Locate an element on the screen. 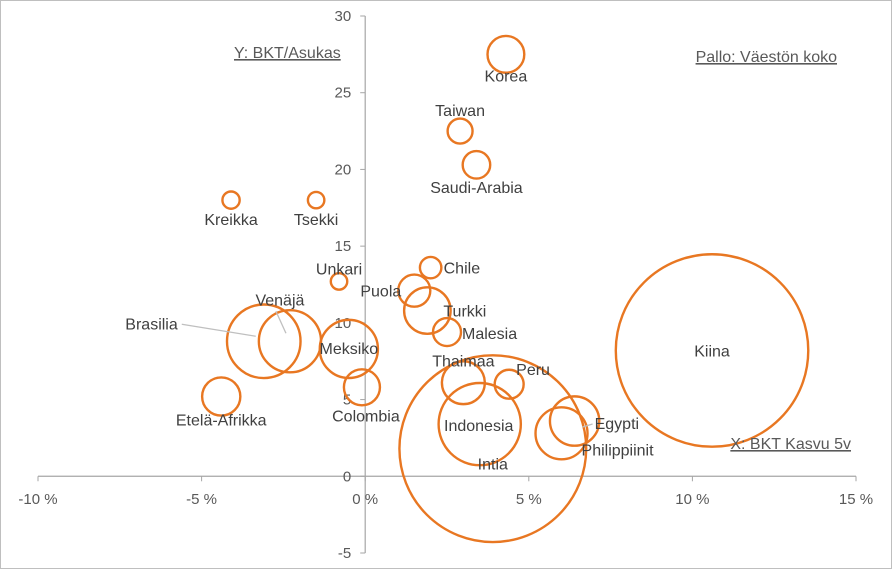 The height and width of the screenshot is (569, 892). bubble-meksiko is located at coordinates (349, 349).